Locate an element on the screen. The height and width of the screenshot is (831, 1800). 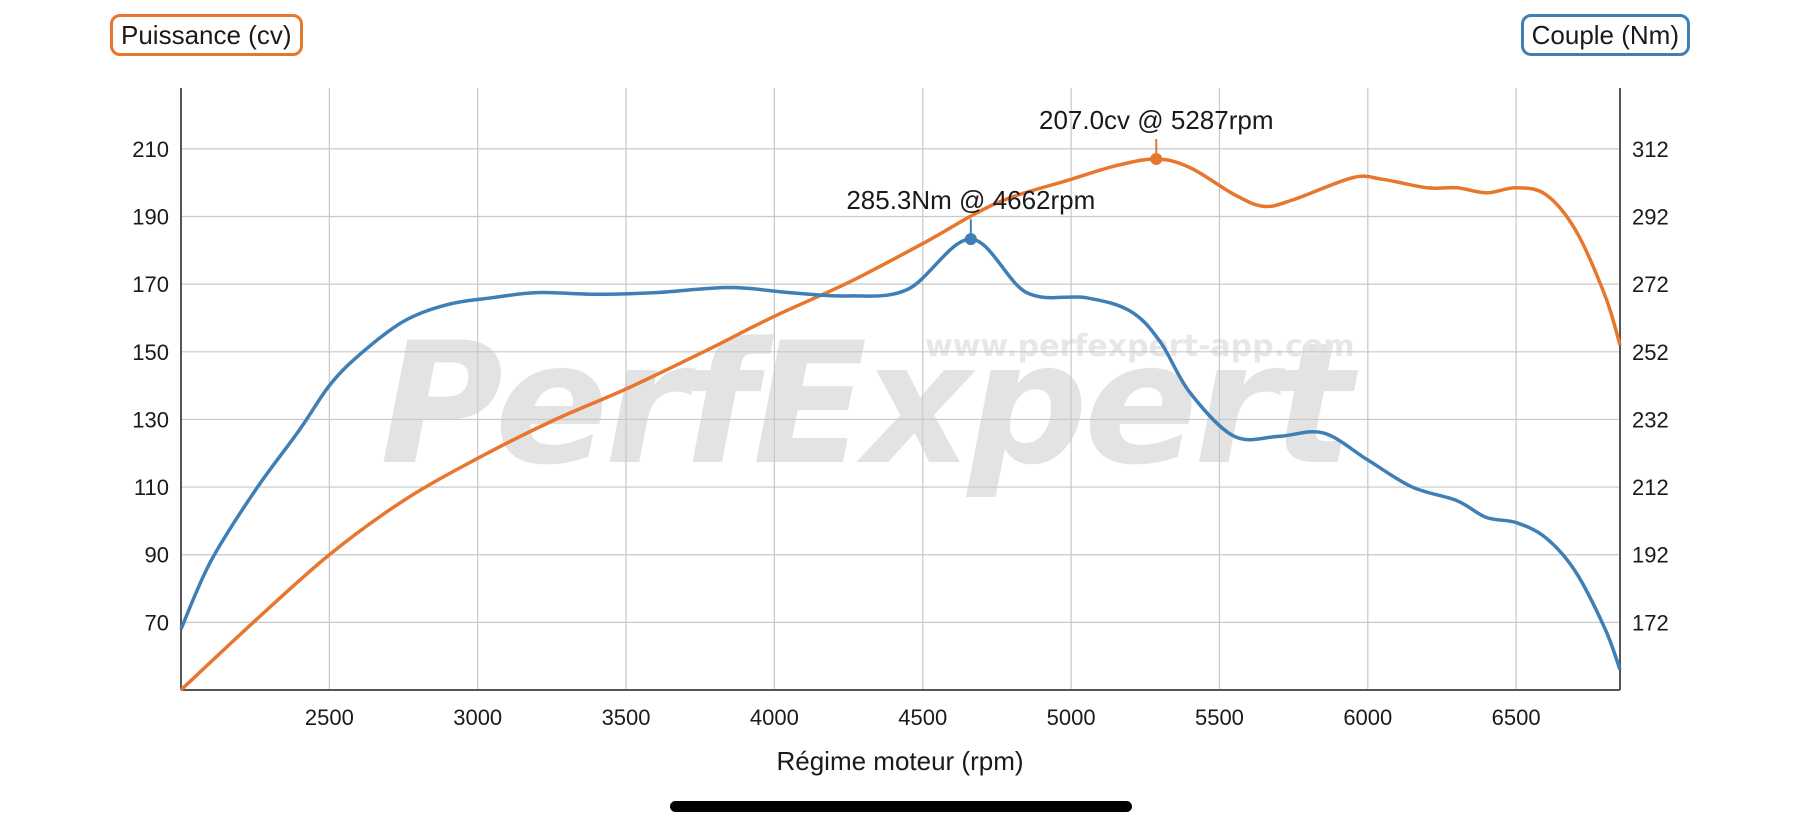
legend-power: Puissance (cv) is located at coordinates (206, 35).